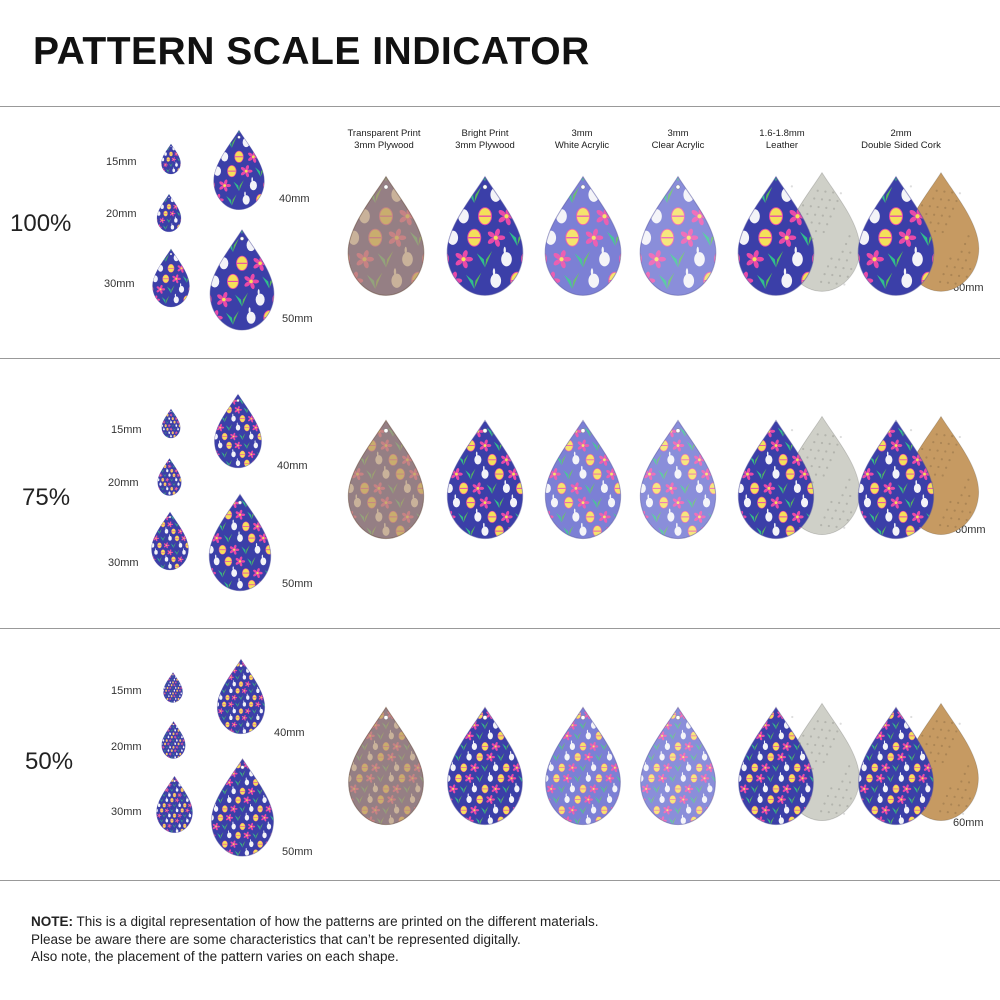 The height and width of the screenshot is (1000, 1000). Describe the element at coordinates (41, 223) in the screenshot. I see `scale-label: 100%` at that location.